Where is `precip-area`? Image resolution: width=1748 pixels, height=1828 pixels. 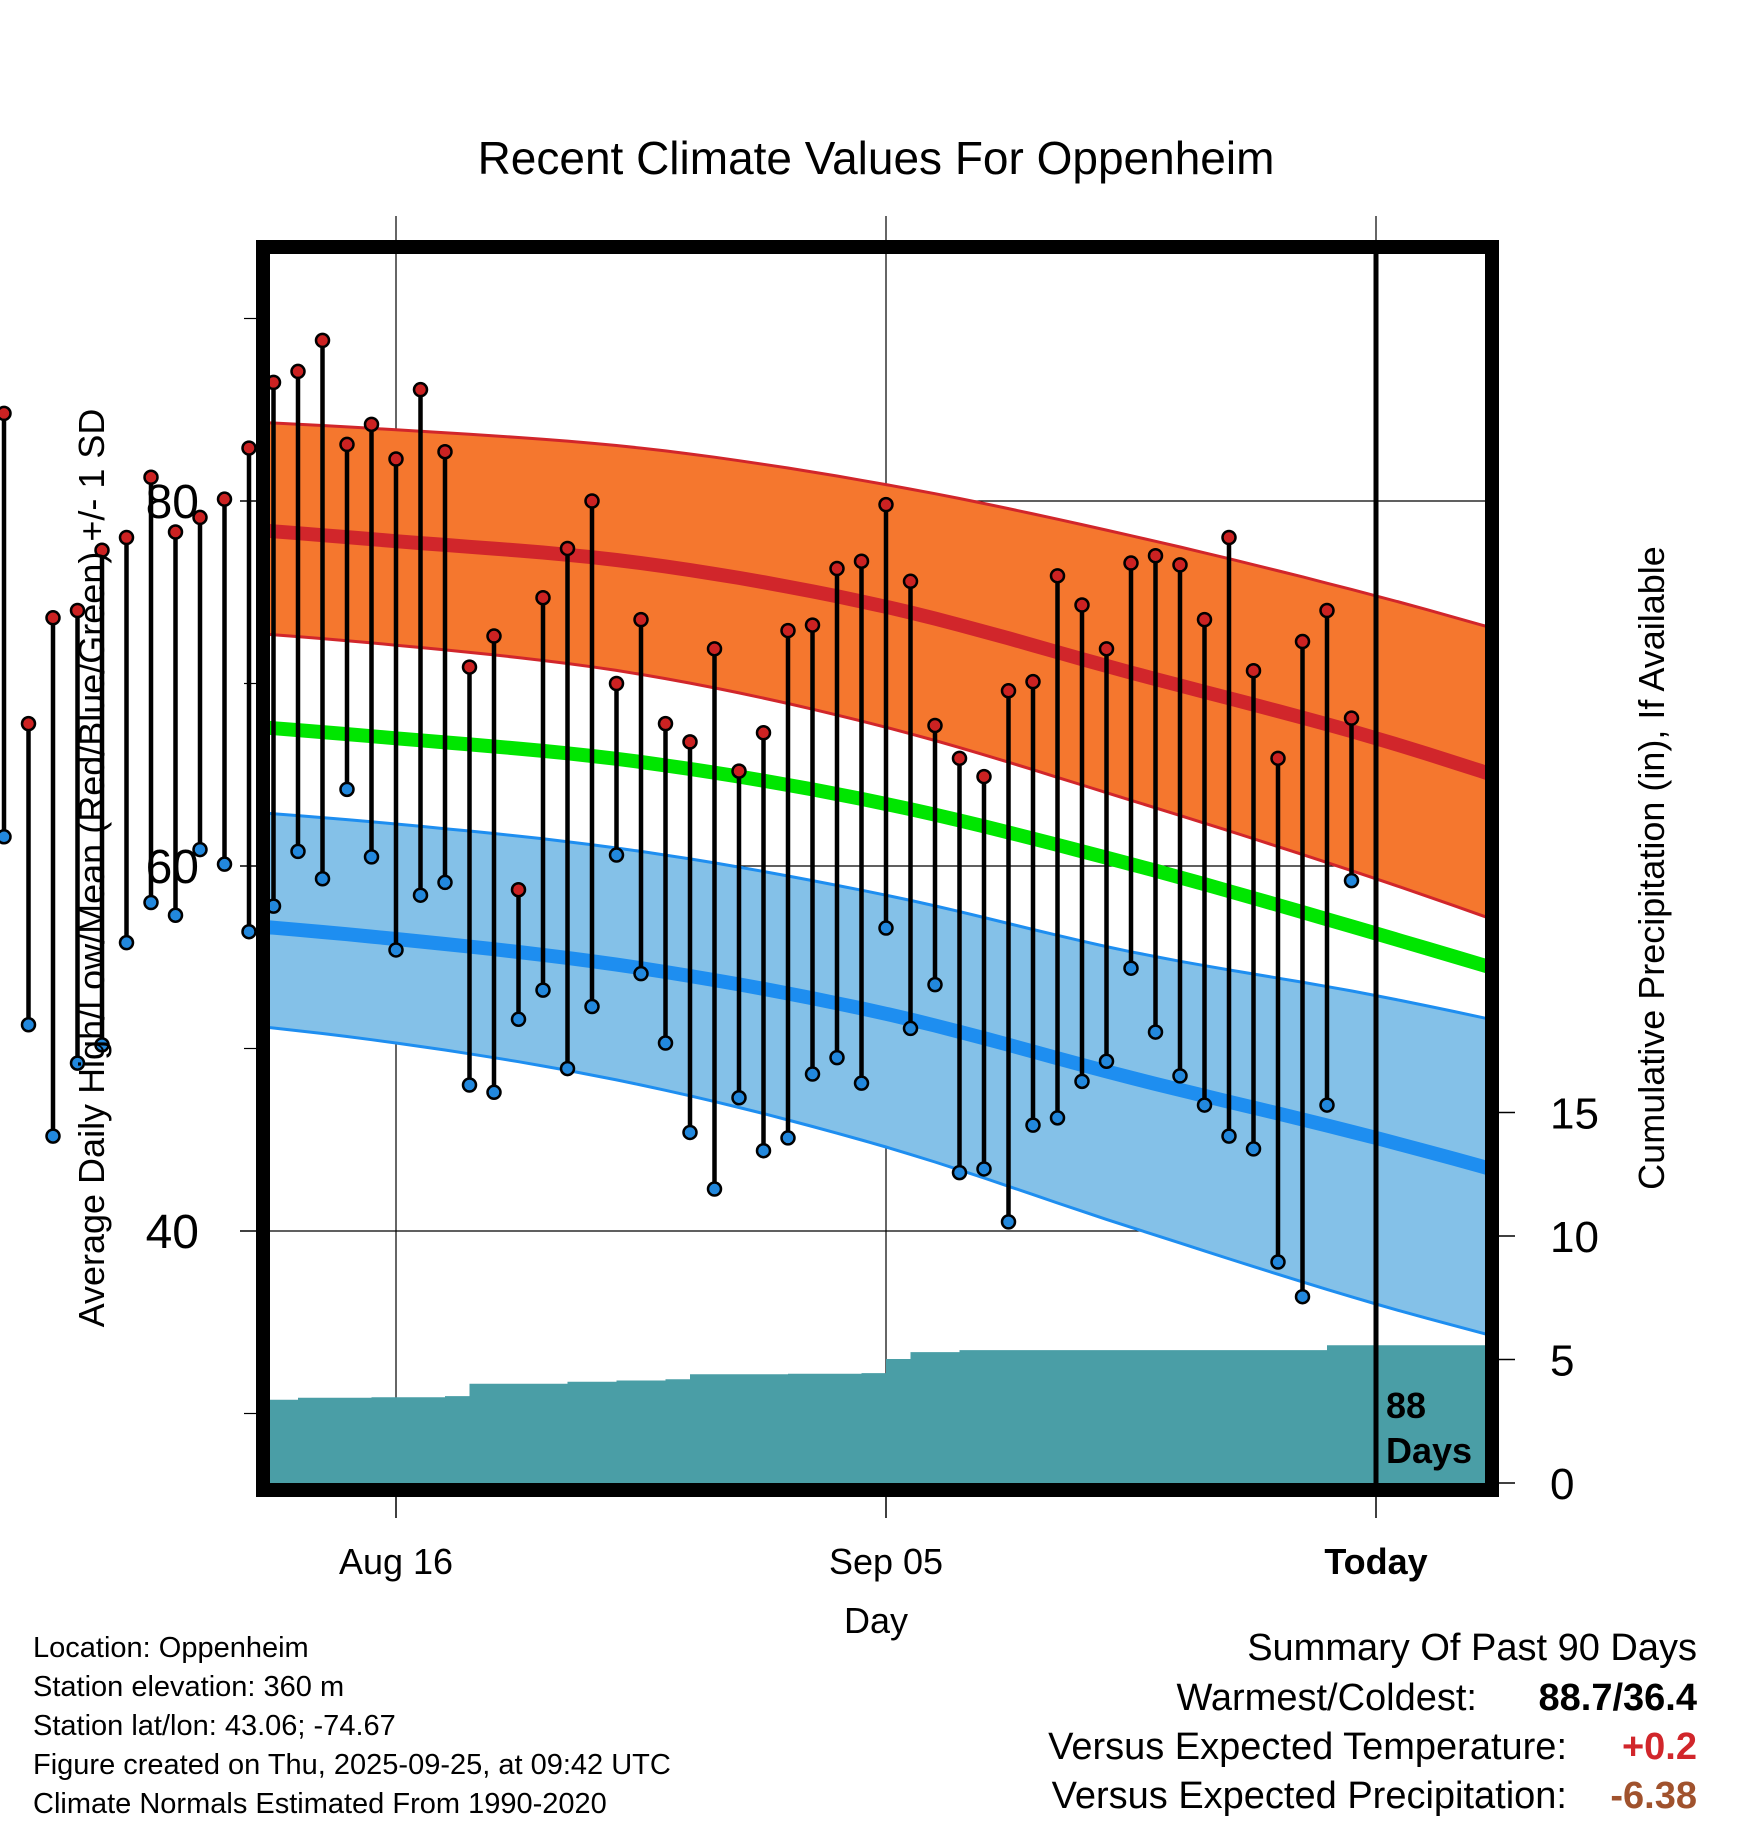 precip-area is located at coordinates (877, 1414).